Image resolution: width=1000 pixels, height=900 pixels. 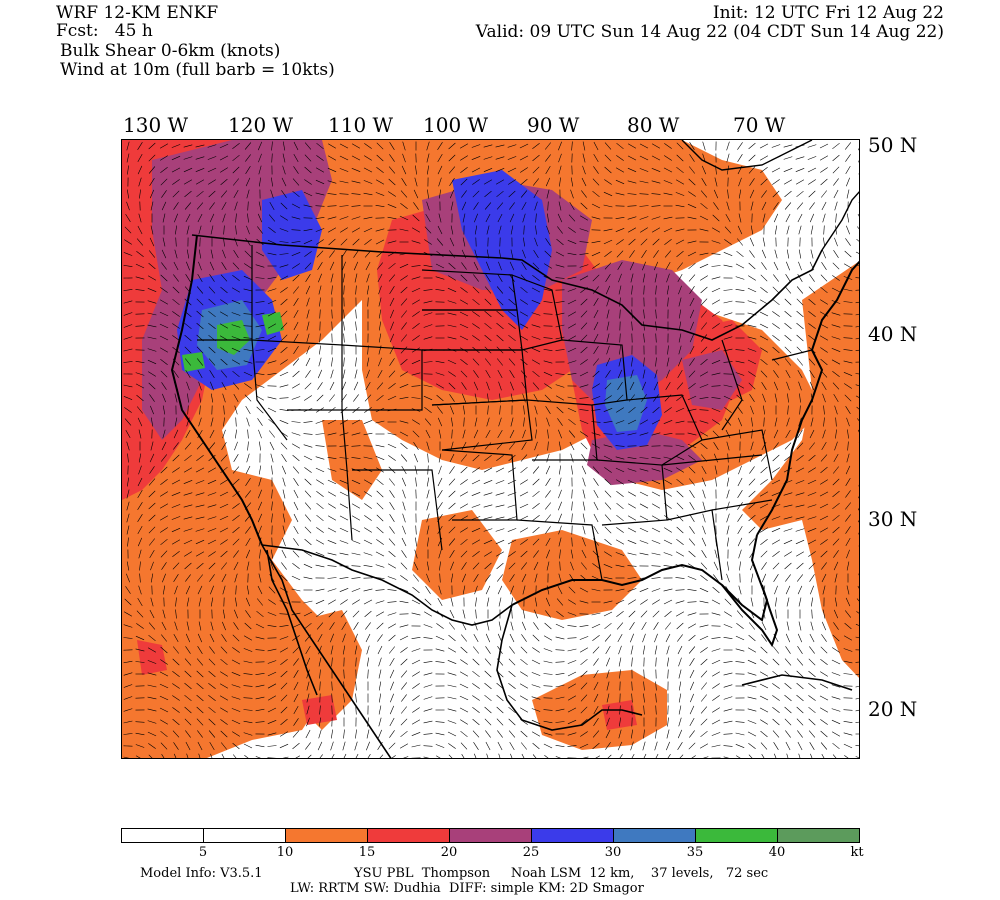 What do you see at coordinates (292, 622) in the screenshot?
I see `baja-peninsula` at bounding box center [292, 622].